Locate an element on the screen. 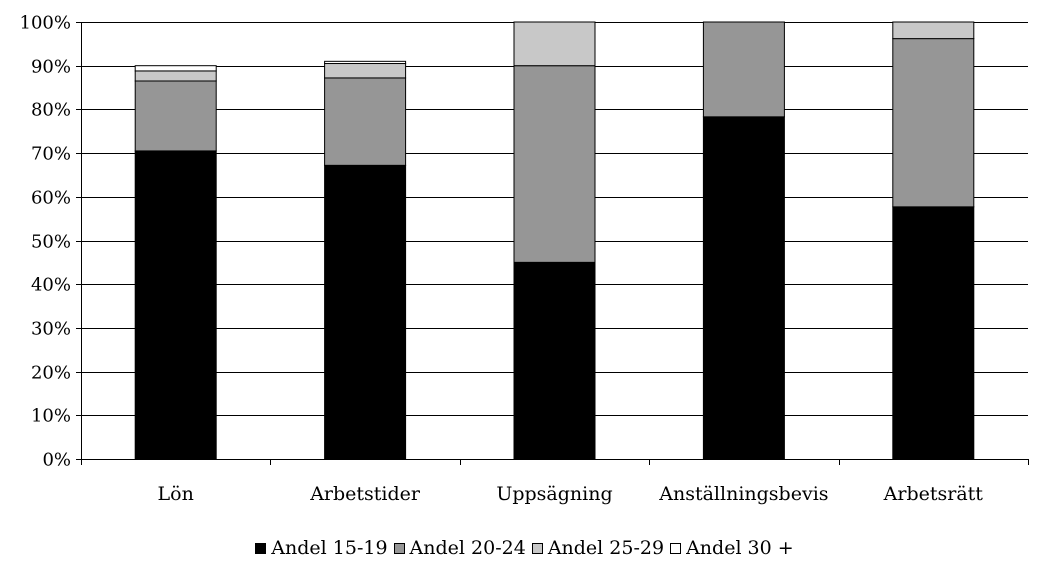  legend-item: Andel 20-24 is located at coordinates (459, 548).